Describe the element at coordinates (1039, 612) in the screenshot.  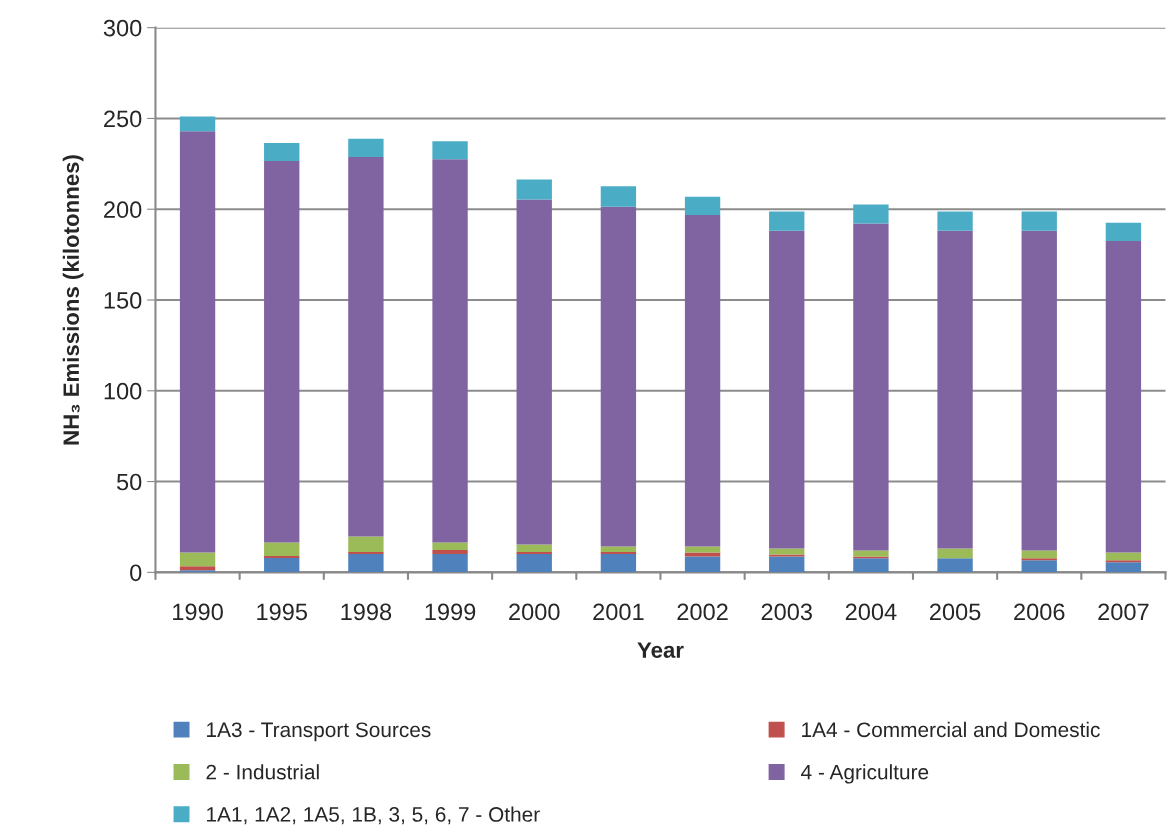
I see `x-tick-label: 2006` at that location.